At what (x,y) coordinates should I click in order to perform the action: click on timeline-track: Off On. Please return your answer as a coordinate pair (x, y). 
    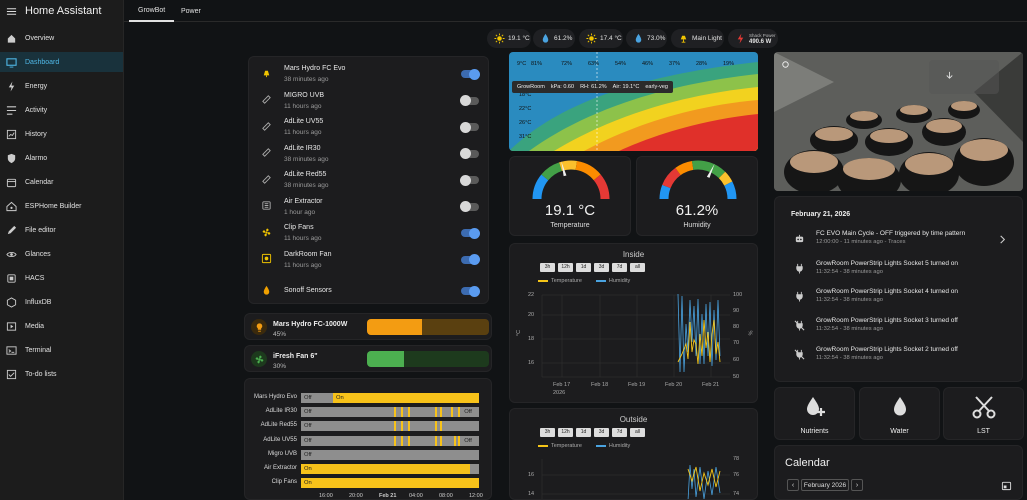
    Looking at the image, I should click on (390, 398).